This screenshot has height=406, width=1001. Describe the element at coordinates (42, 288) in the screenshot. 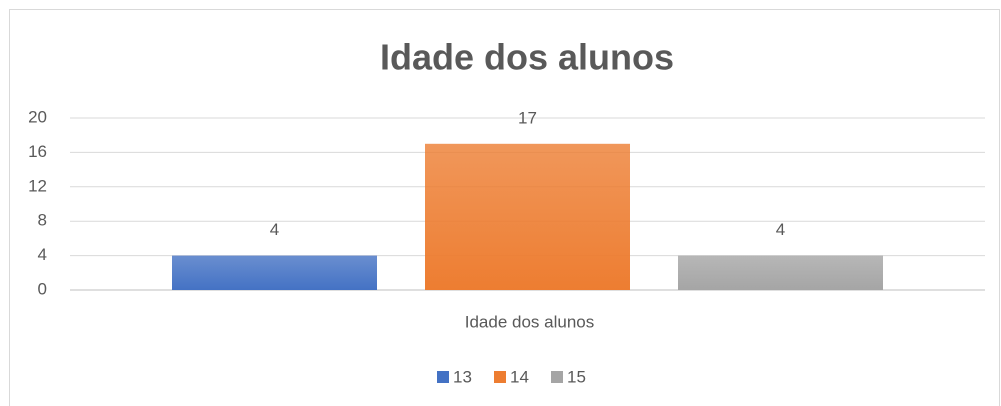

I see `y-tick-label: 0` at that location.